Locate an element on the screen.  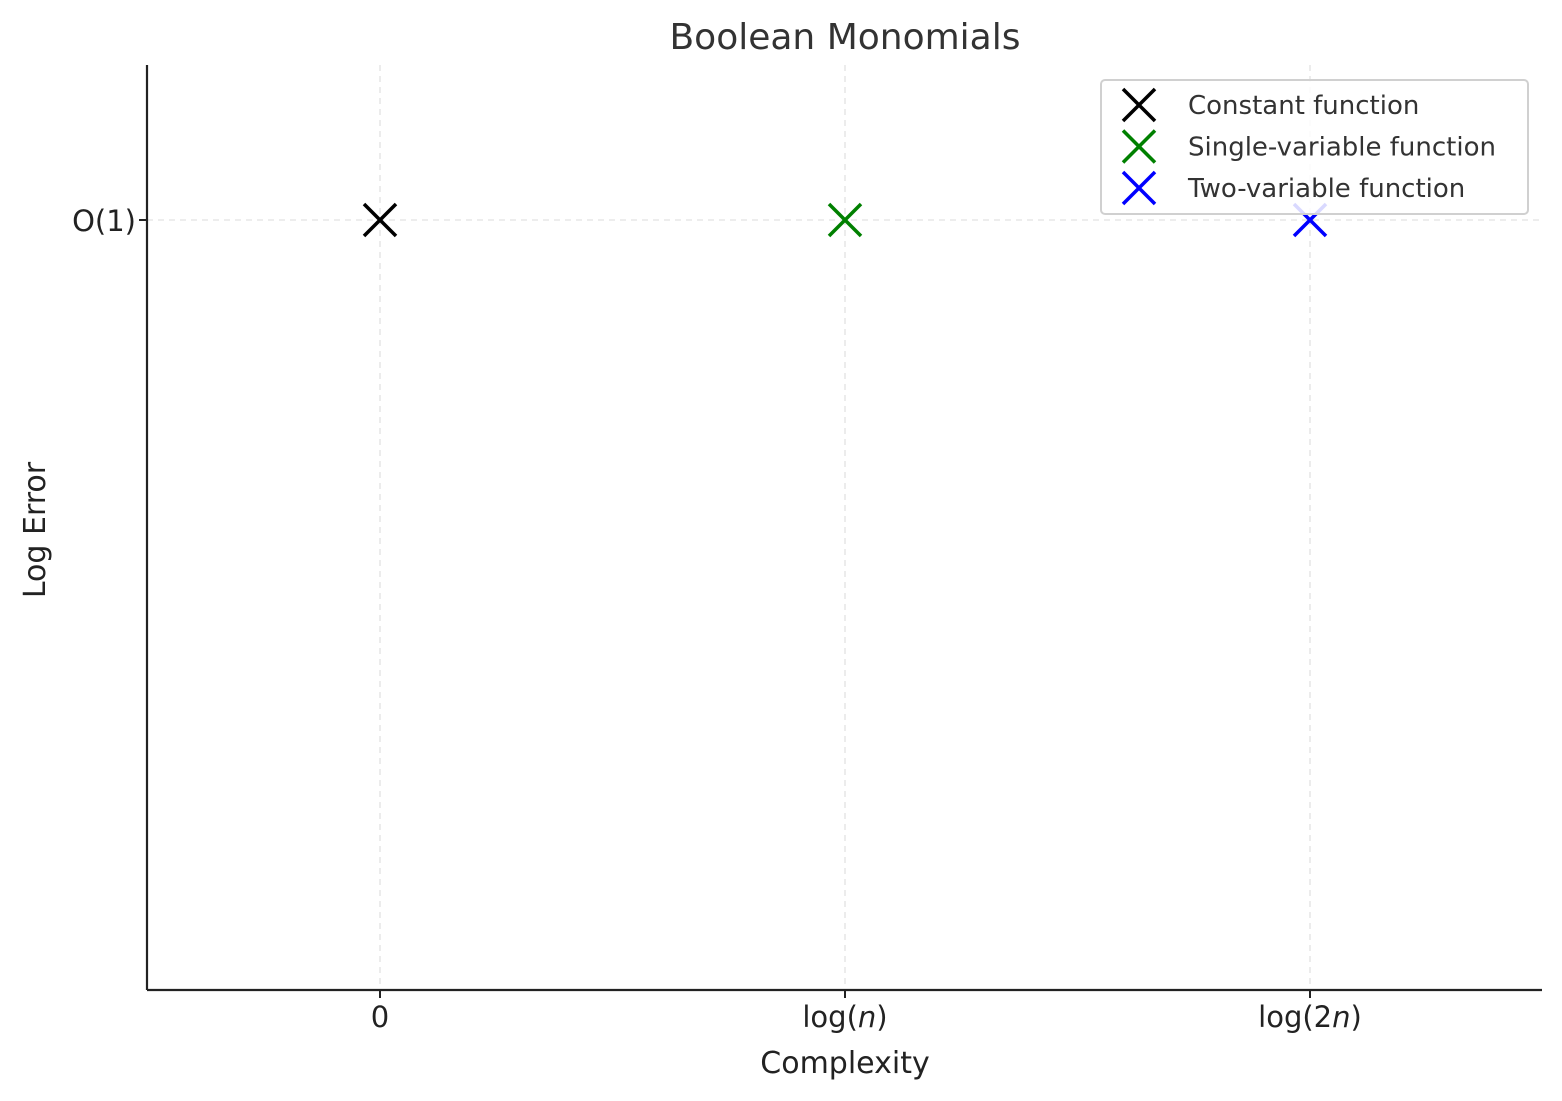
x-axis-label: Complexity is located at coordinates (844, 1063).